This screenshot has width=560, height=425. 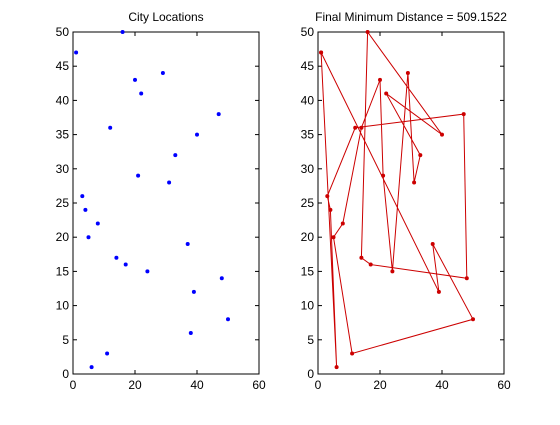 I want to click on chart-title-final-distance: Final Minimum Distance = 509.1522, so click(x=411, y=17).